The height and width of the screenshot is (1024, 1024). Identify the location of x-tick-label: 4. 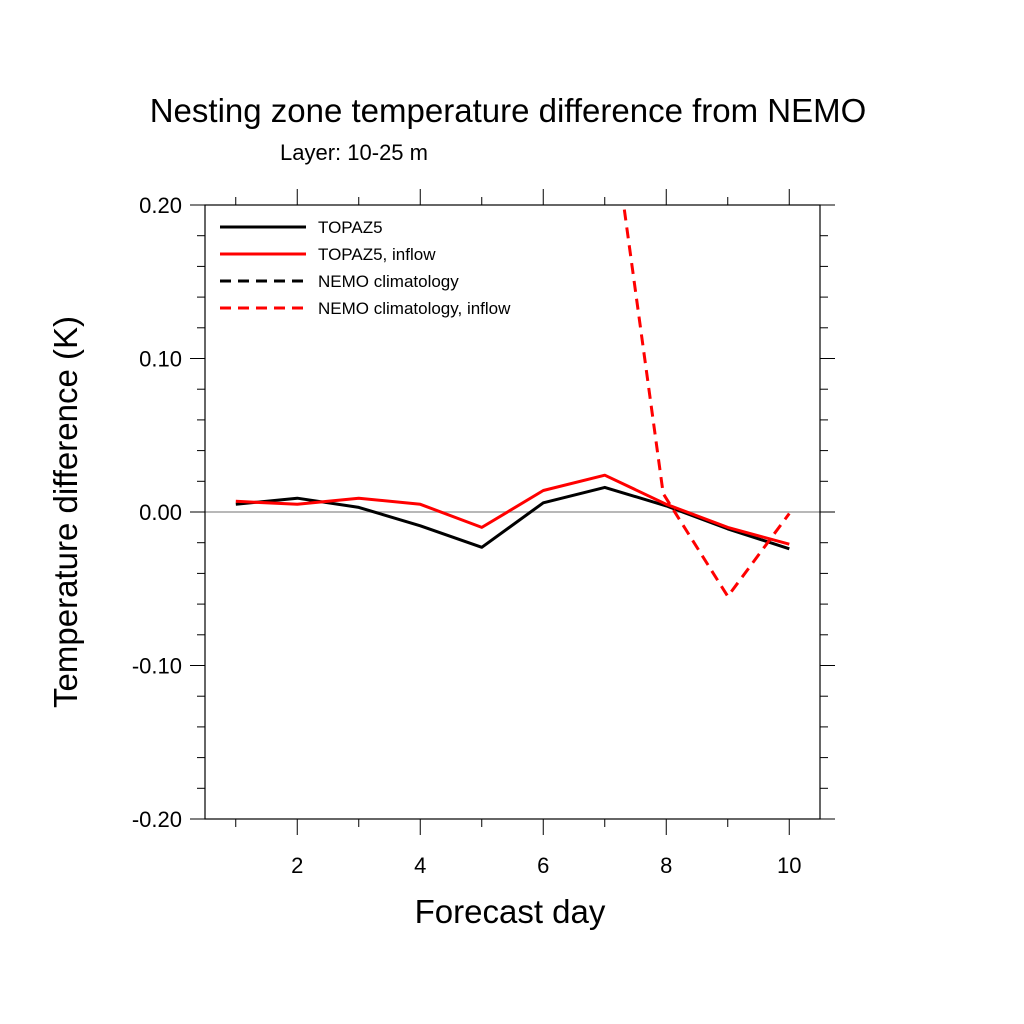
(420, 865).